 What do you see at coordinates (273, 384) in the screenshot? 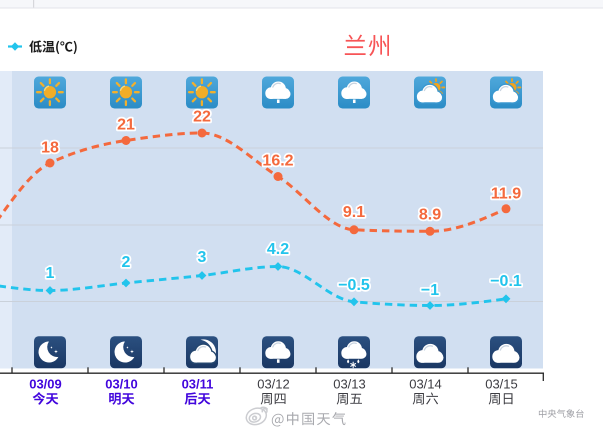
I see `svg-text: 03/12` at bounding box center [273, 384].